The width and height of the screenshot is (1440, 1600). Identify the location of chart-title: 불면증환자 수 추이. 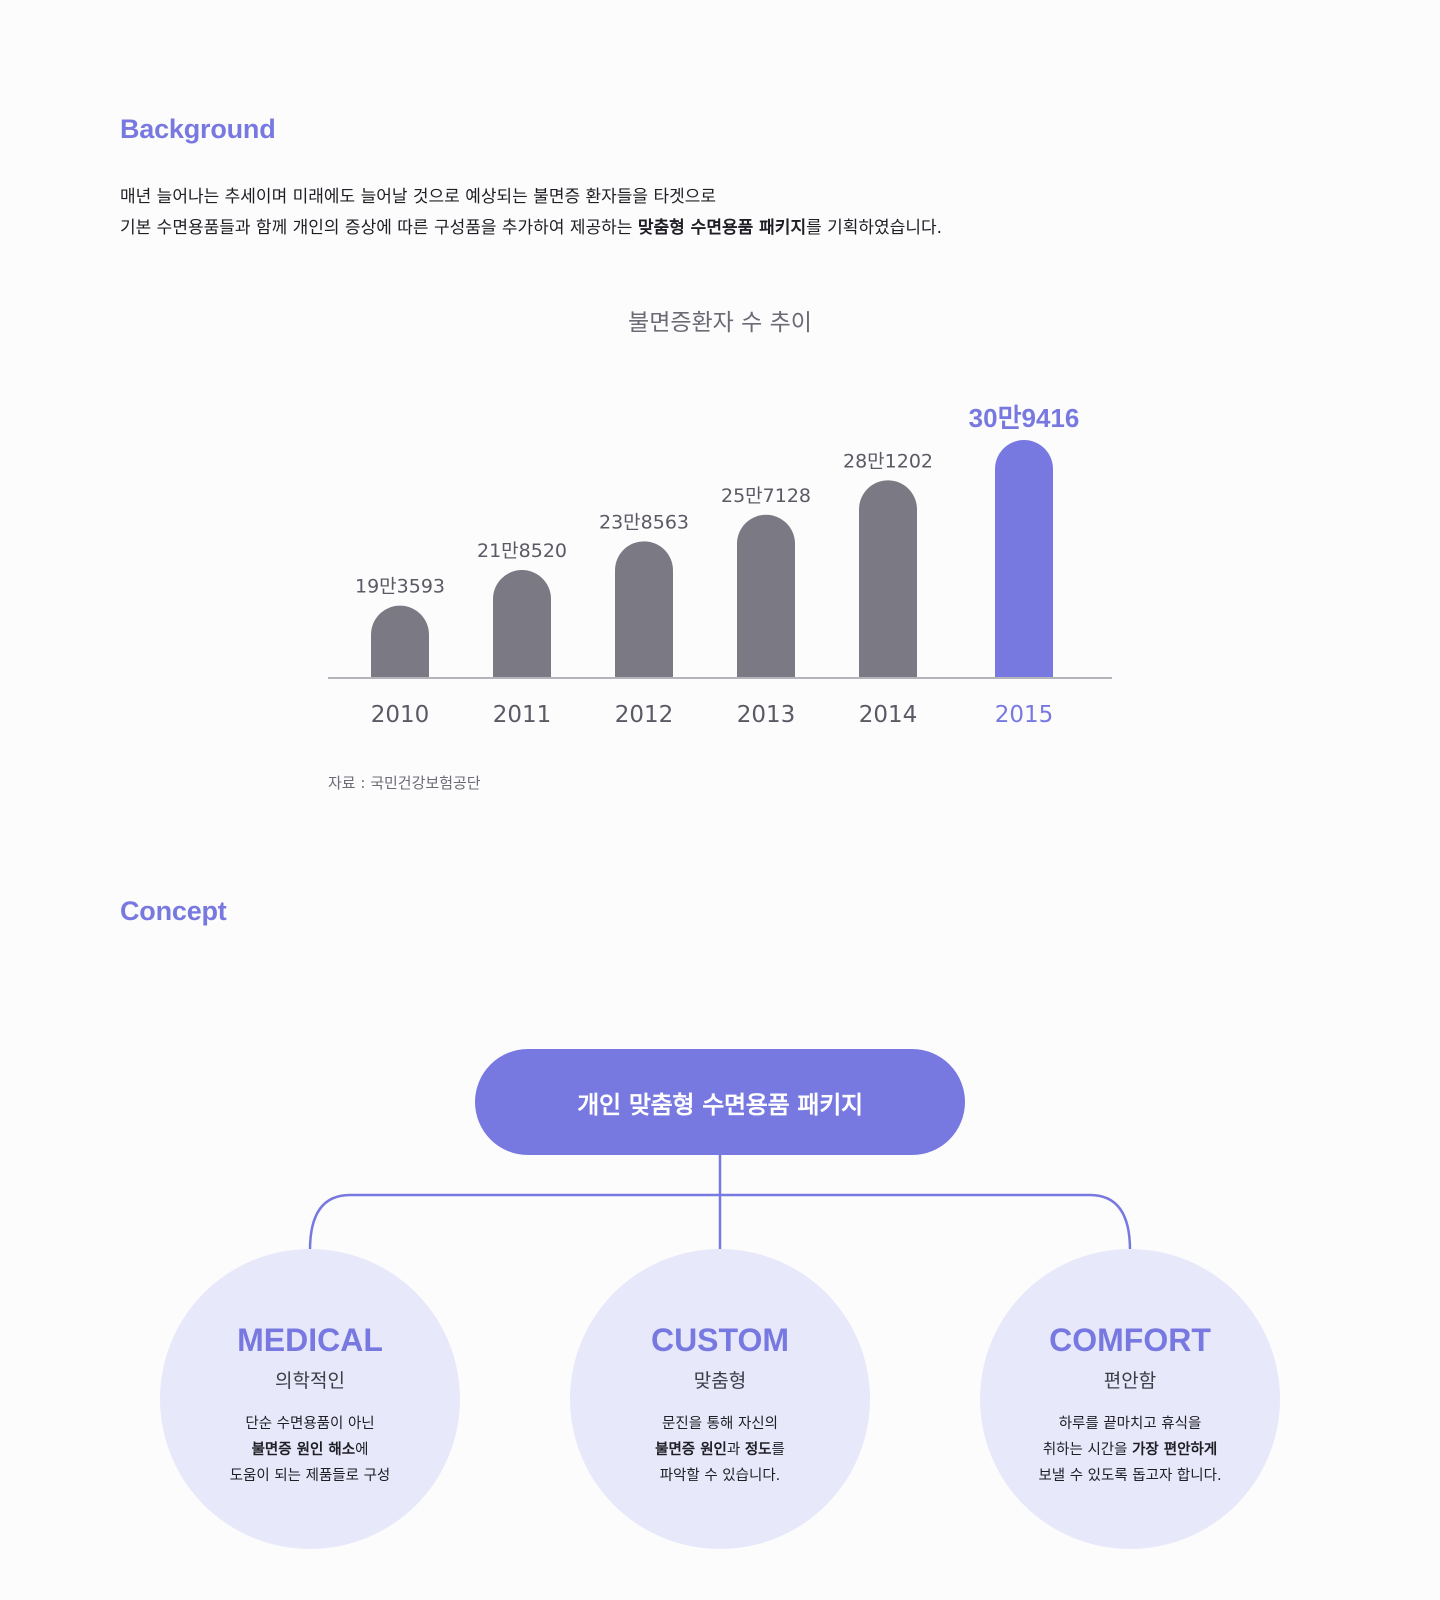
(720, 323).